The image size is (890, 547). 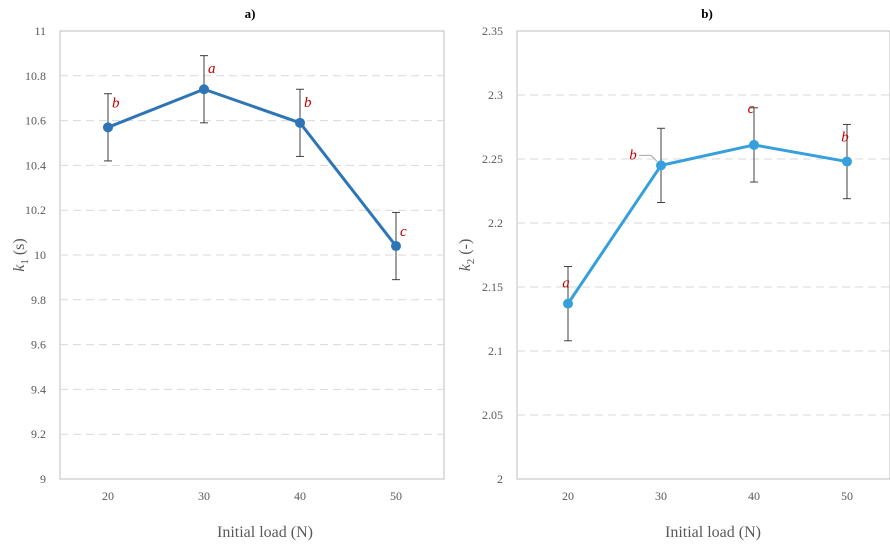 What do you see at coordinates (40, 255) in the screenshot?
I see `y-tick-label: 10` at bounding box center [40, 255].